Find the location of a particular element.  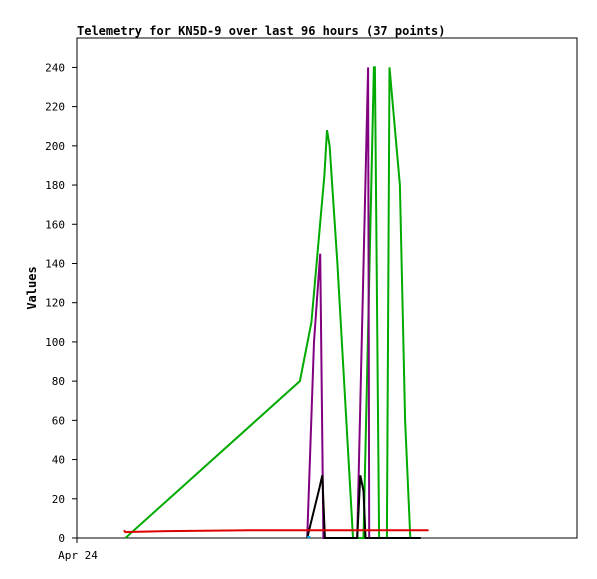

x-axis: Apr 24 is located at coordinates (78, 550).